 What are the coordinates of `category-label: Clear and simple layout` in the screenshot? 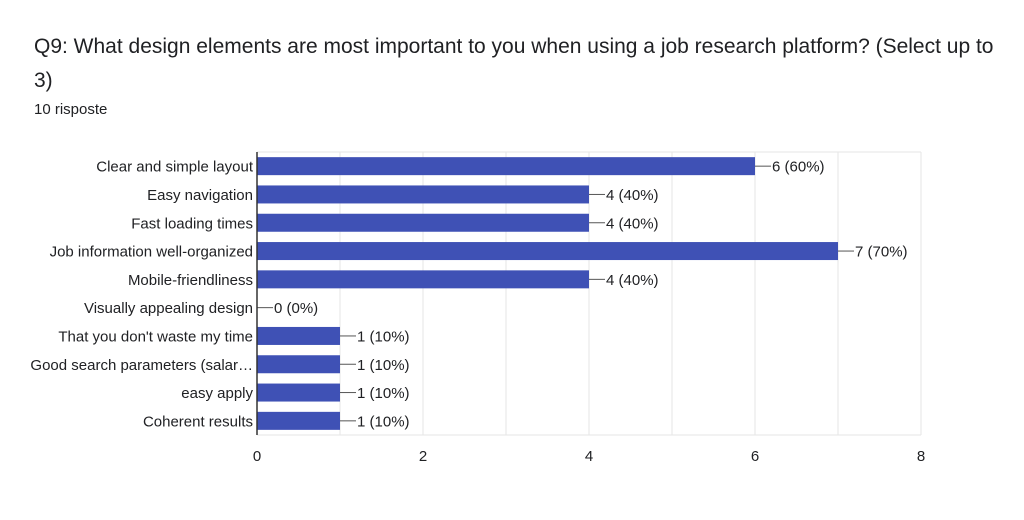 It's located at (175, 167).